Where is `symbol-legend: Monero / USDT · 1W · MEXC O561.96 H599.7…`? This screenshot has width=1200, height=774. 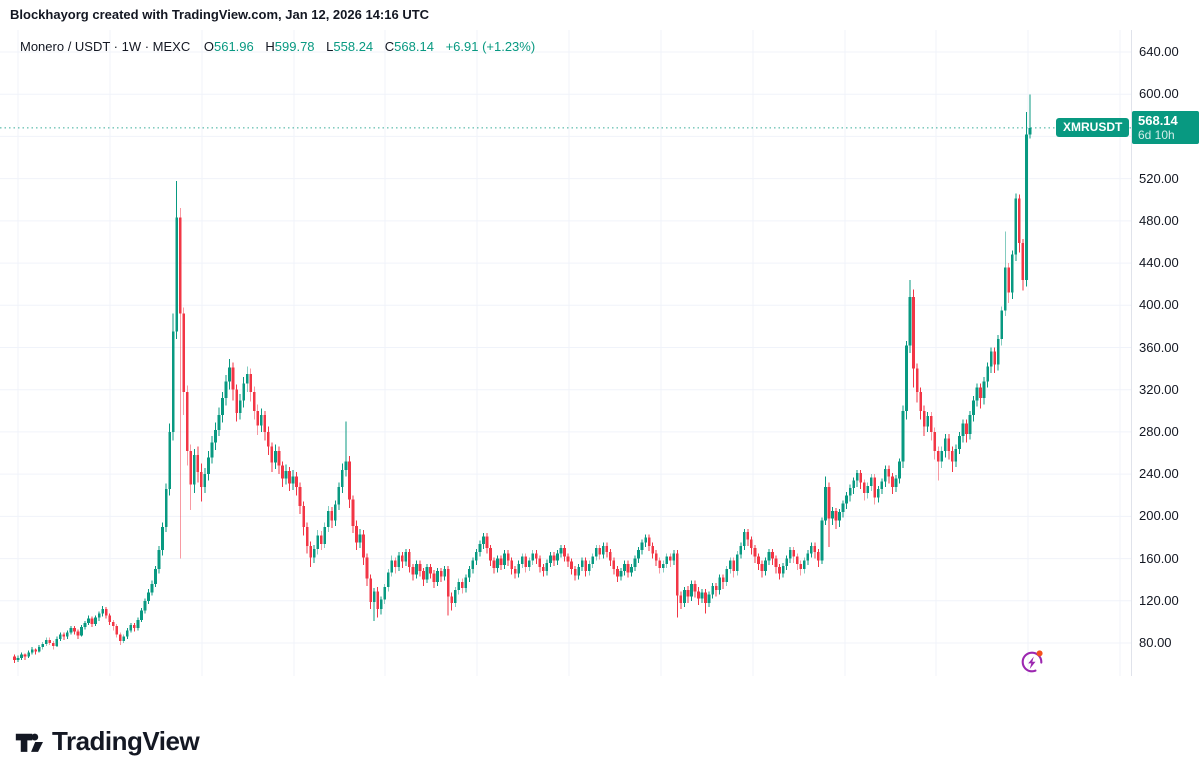
symbol-legend: Monero / USDT · 1W · MEXC O561.96 H599.7… is located at coordinates (277, 46).